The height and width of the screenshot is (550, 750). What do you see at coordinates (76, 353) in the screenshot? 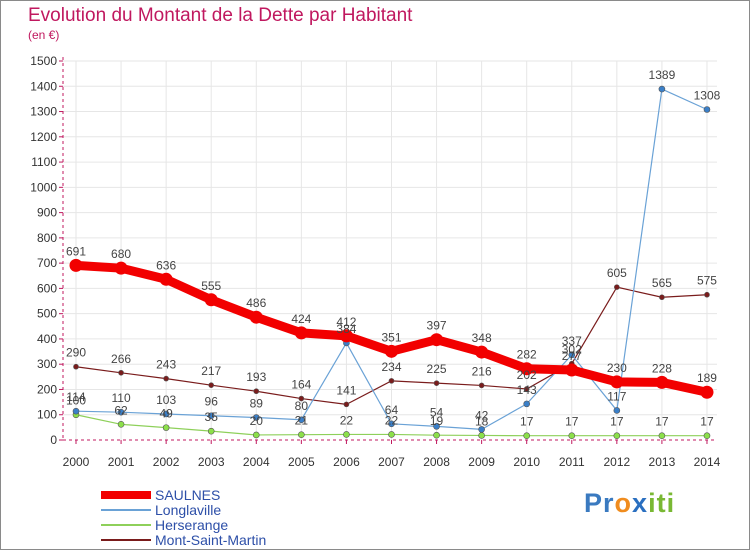
I see `data-label: 290` at bounding box center [76, 353].